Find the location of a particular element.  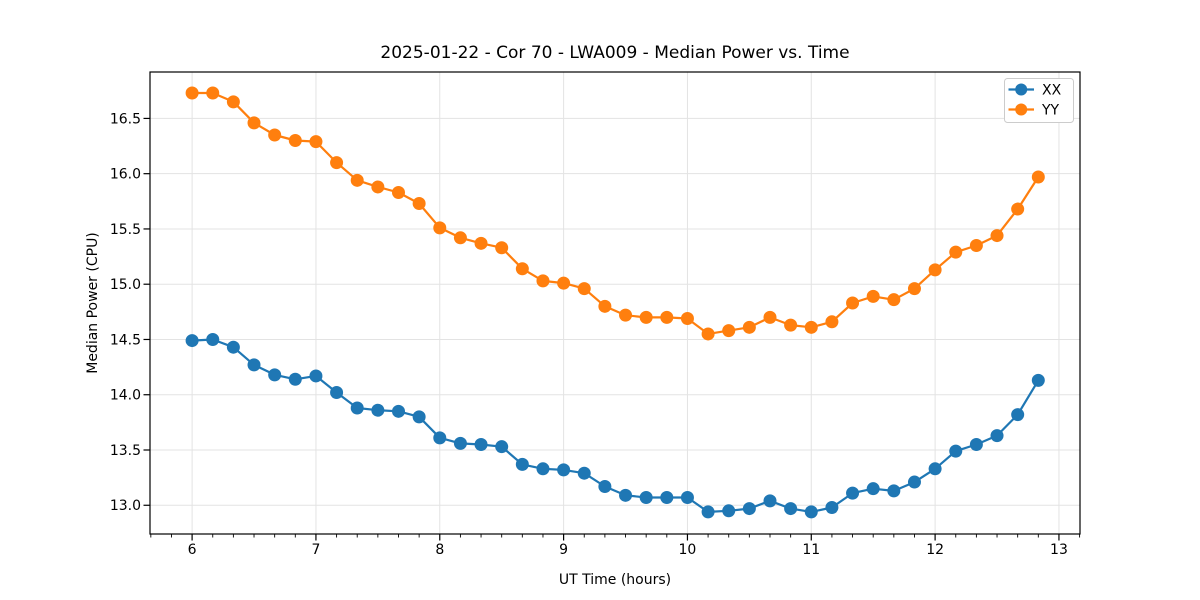

x-tick-label: 12 is located at coordinates (935, 550).